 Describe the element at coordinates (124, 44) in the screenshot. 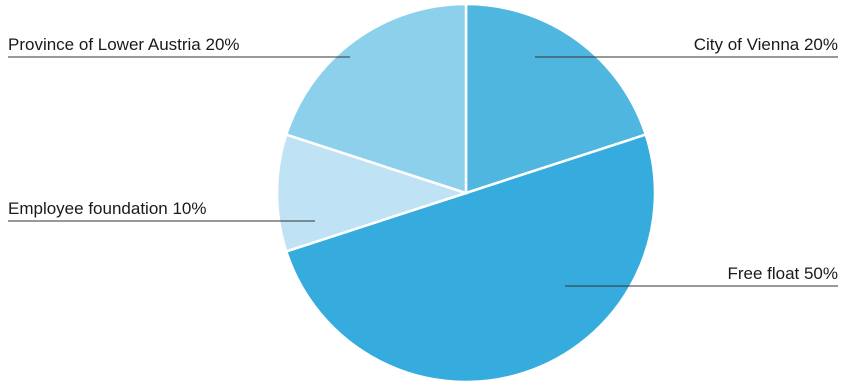

I see `slice-label-province-of-lower-austria: Province of Lower Austria 20%` at that location.